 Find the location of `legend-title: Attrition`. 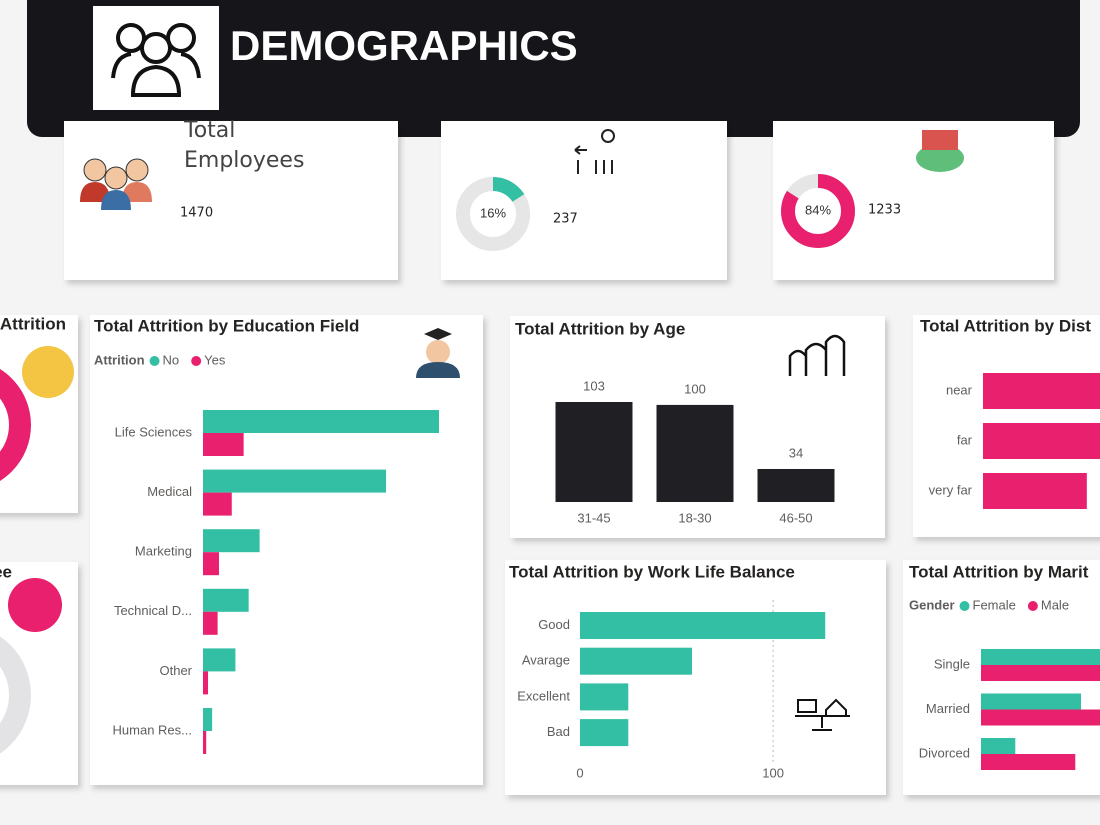

legend-title: Attrition is located at coordinates (119, 359).